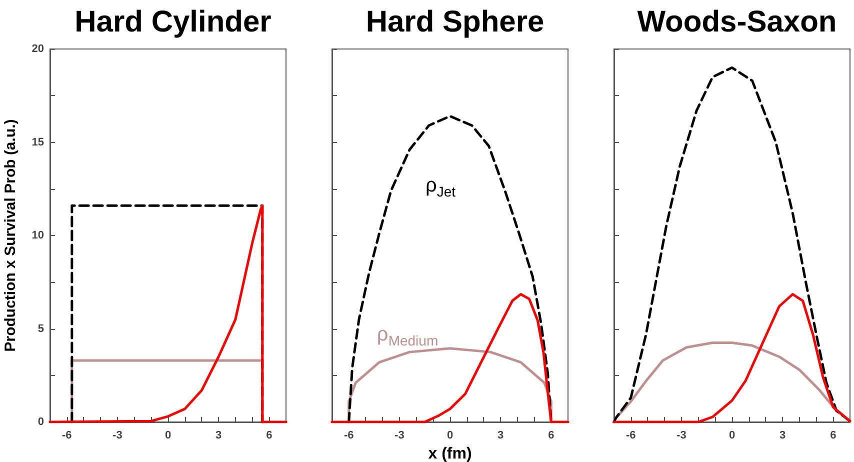 The height and width of the screenshot is (462, 854). What do you see at coordinates (737, 22) in the screenshot?
I see `chart-title: Woods-Saxon` at bounding box center [737, 22].